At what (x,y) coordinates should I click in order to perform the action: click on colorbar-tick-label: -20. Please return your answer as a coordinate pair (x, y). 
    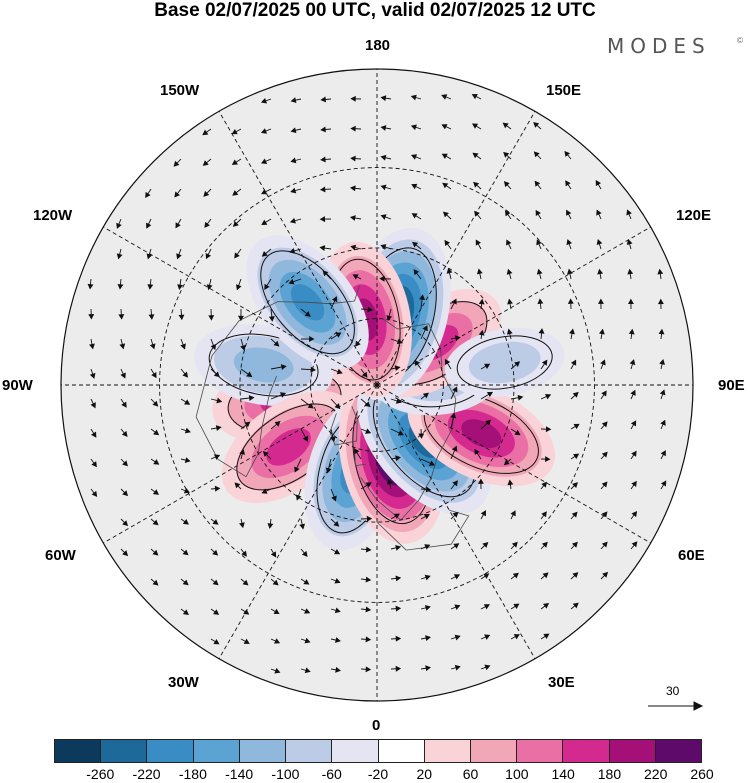
    Looking at the image, I should click on (378, 774).